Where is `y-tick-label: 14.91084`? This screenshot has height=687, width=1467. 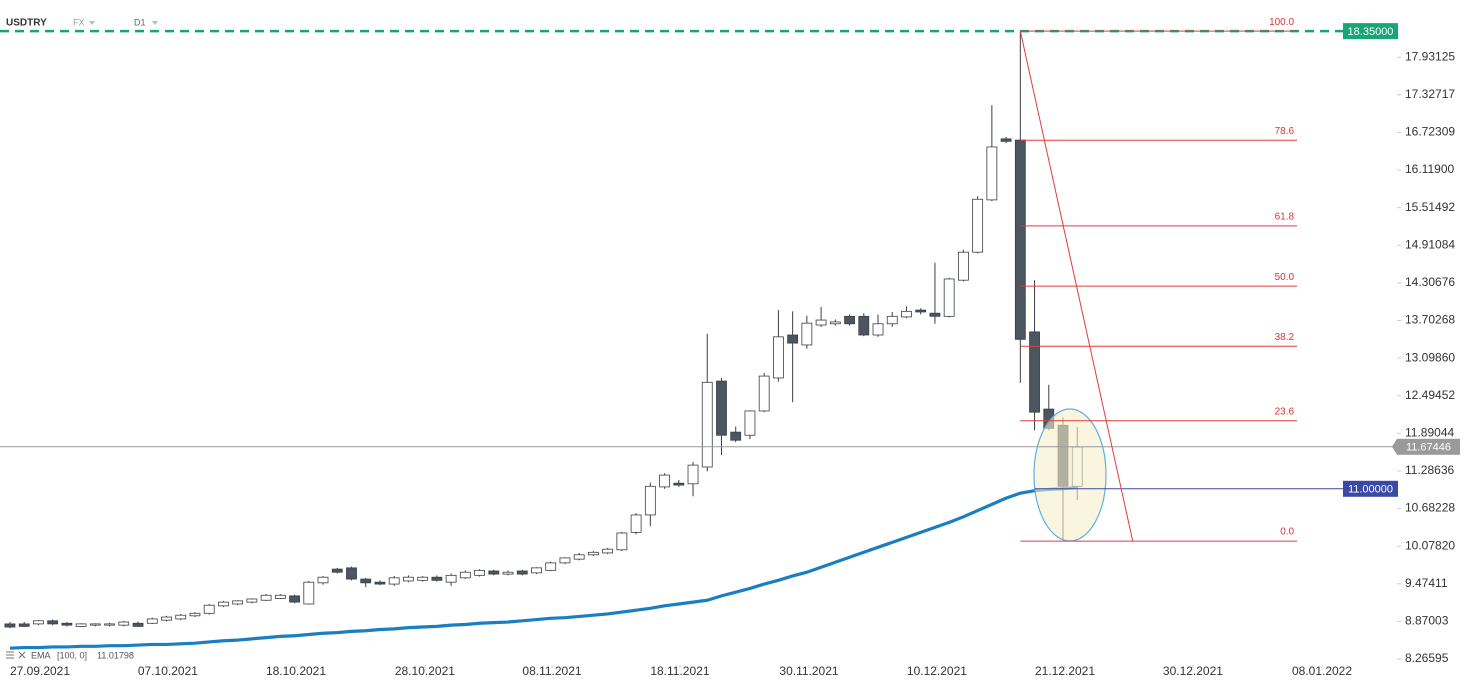
y-tick-label: 14.91084 is located at coordinates (1430, 244).